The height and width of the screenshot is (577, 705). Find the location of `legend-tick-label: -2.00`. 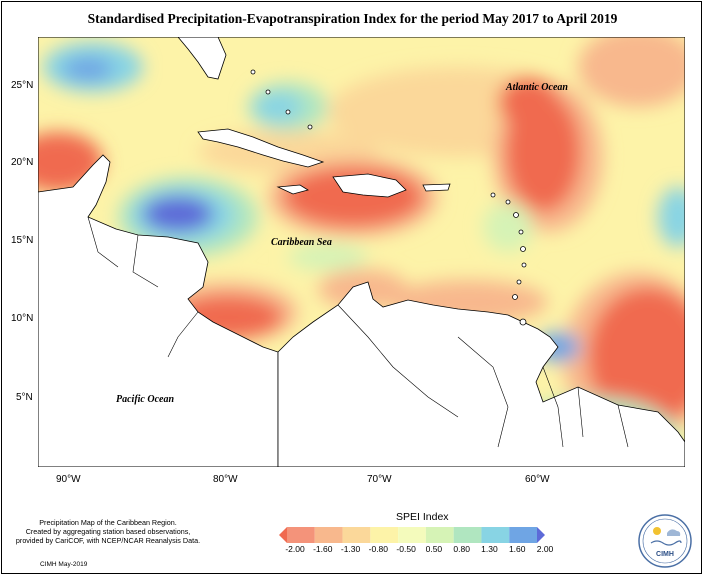

legend-tick-label: -2.00 is located at coordinates (295, 549).